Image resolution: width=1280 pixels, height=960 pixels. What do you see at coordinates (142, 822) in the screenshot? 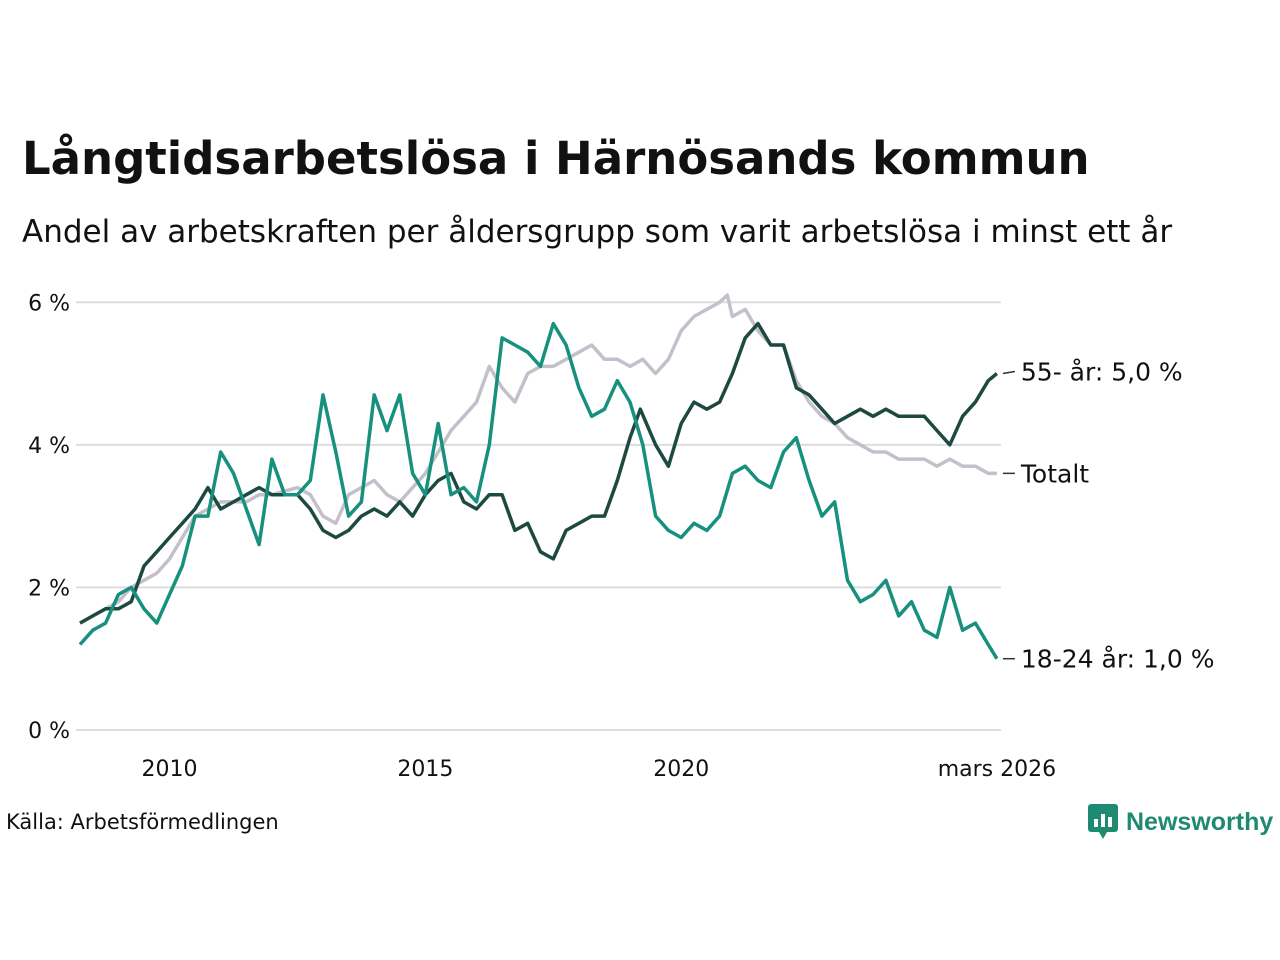
I see `source-note: Källa: Arbetsförmedlingen` at bounding box center [142, 822].